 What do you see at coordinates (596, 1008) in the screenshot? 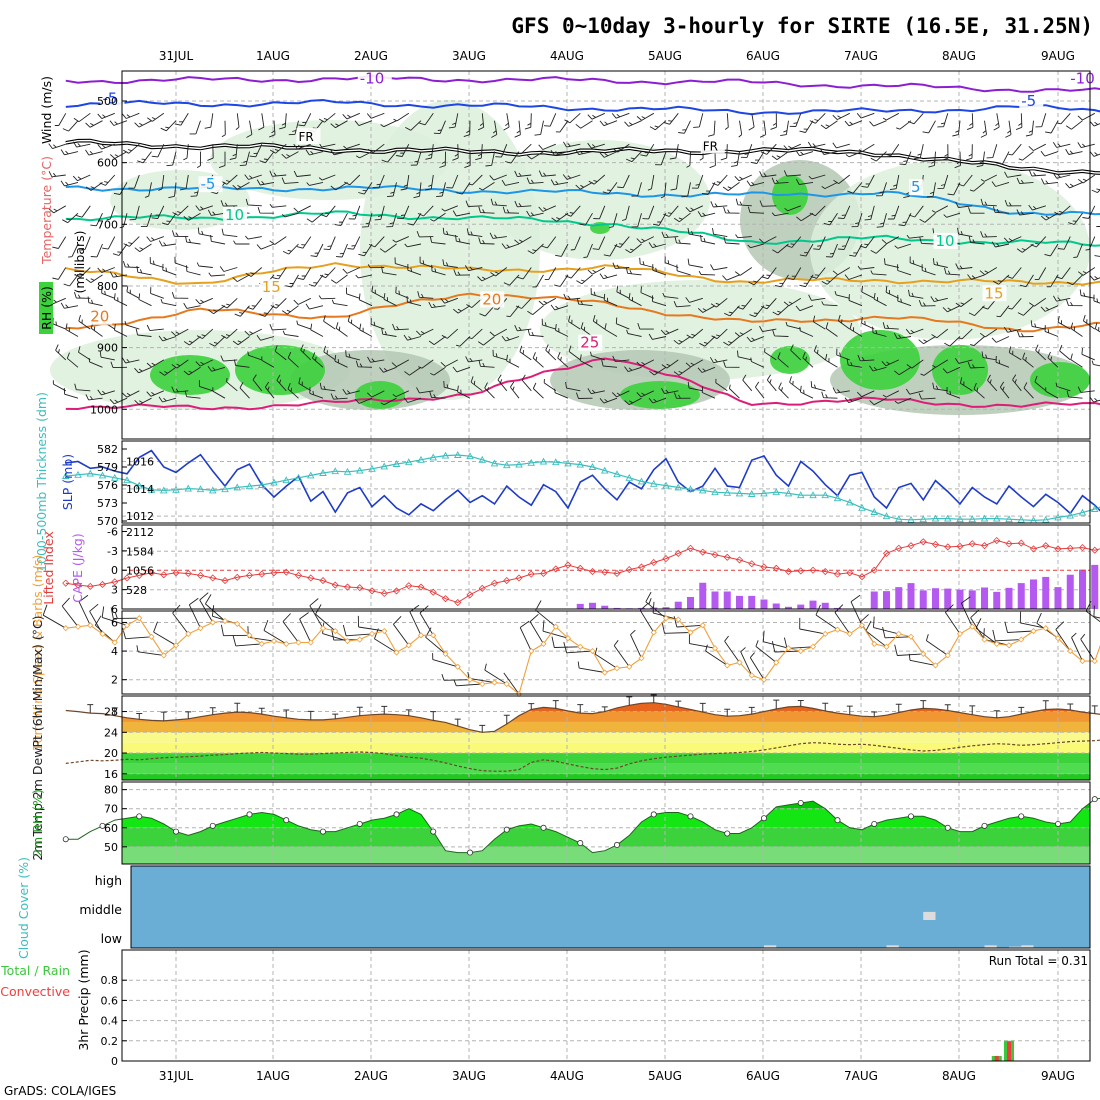
I see `precip-panel: Run Total = 0.31 0 0.2 0.4 0.6 0.8` at bounding box center [596, 1008].